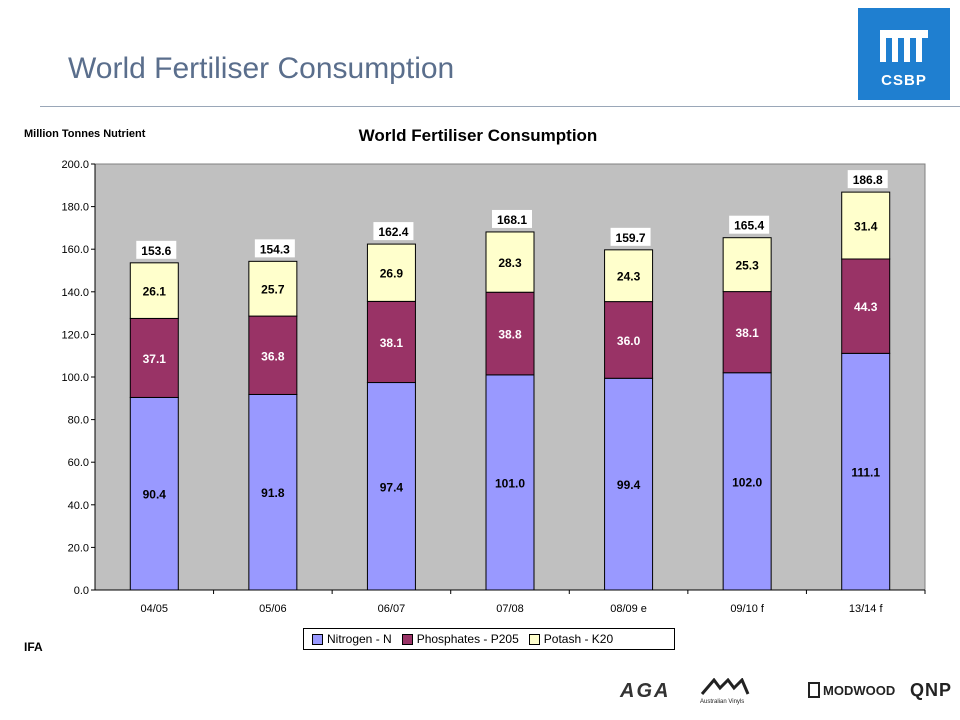  What do you see at coordinates (155, 495) in the screenshot?
I see `data-label: 90.4` at bounding box center [155, 495].